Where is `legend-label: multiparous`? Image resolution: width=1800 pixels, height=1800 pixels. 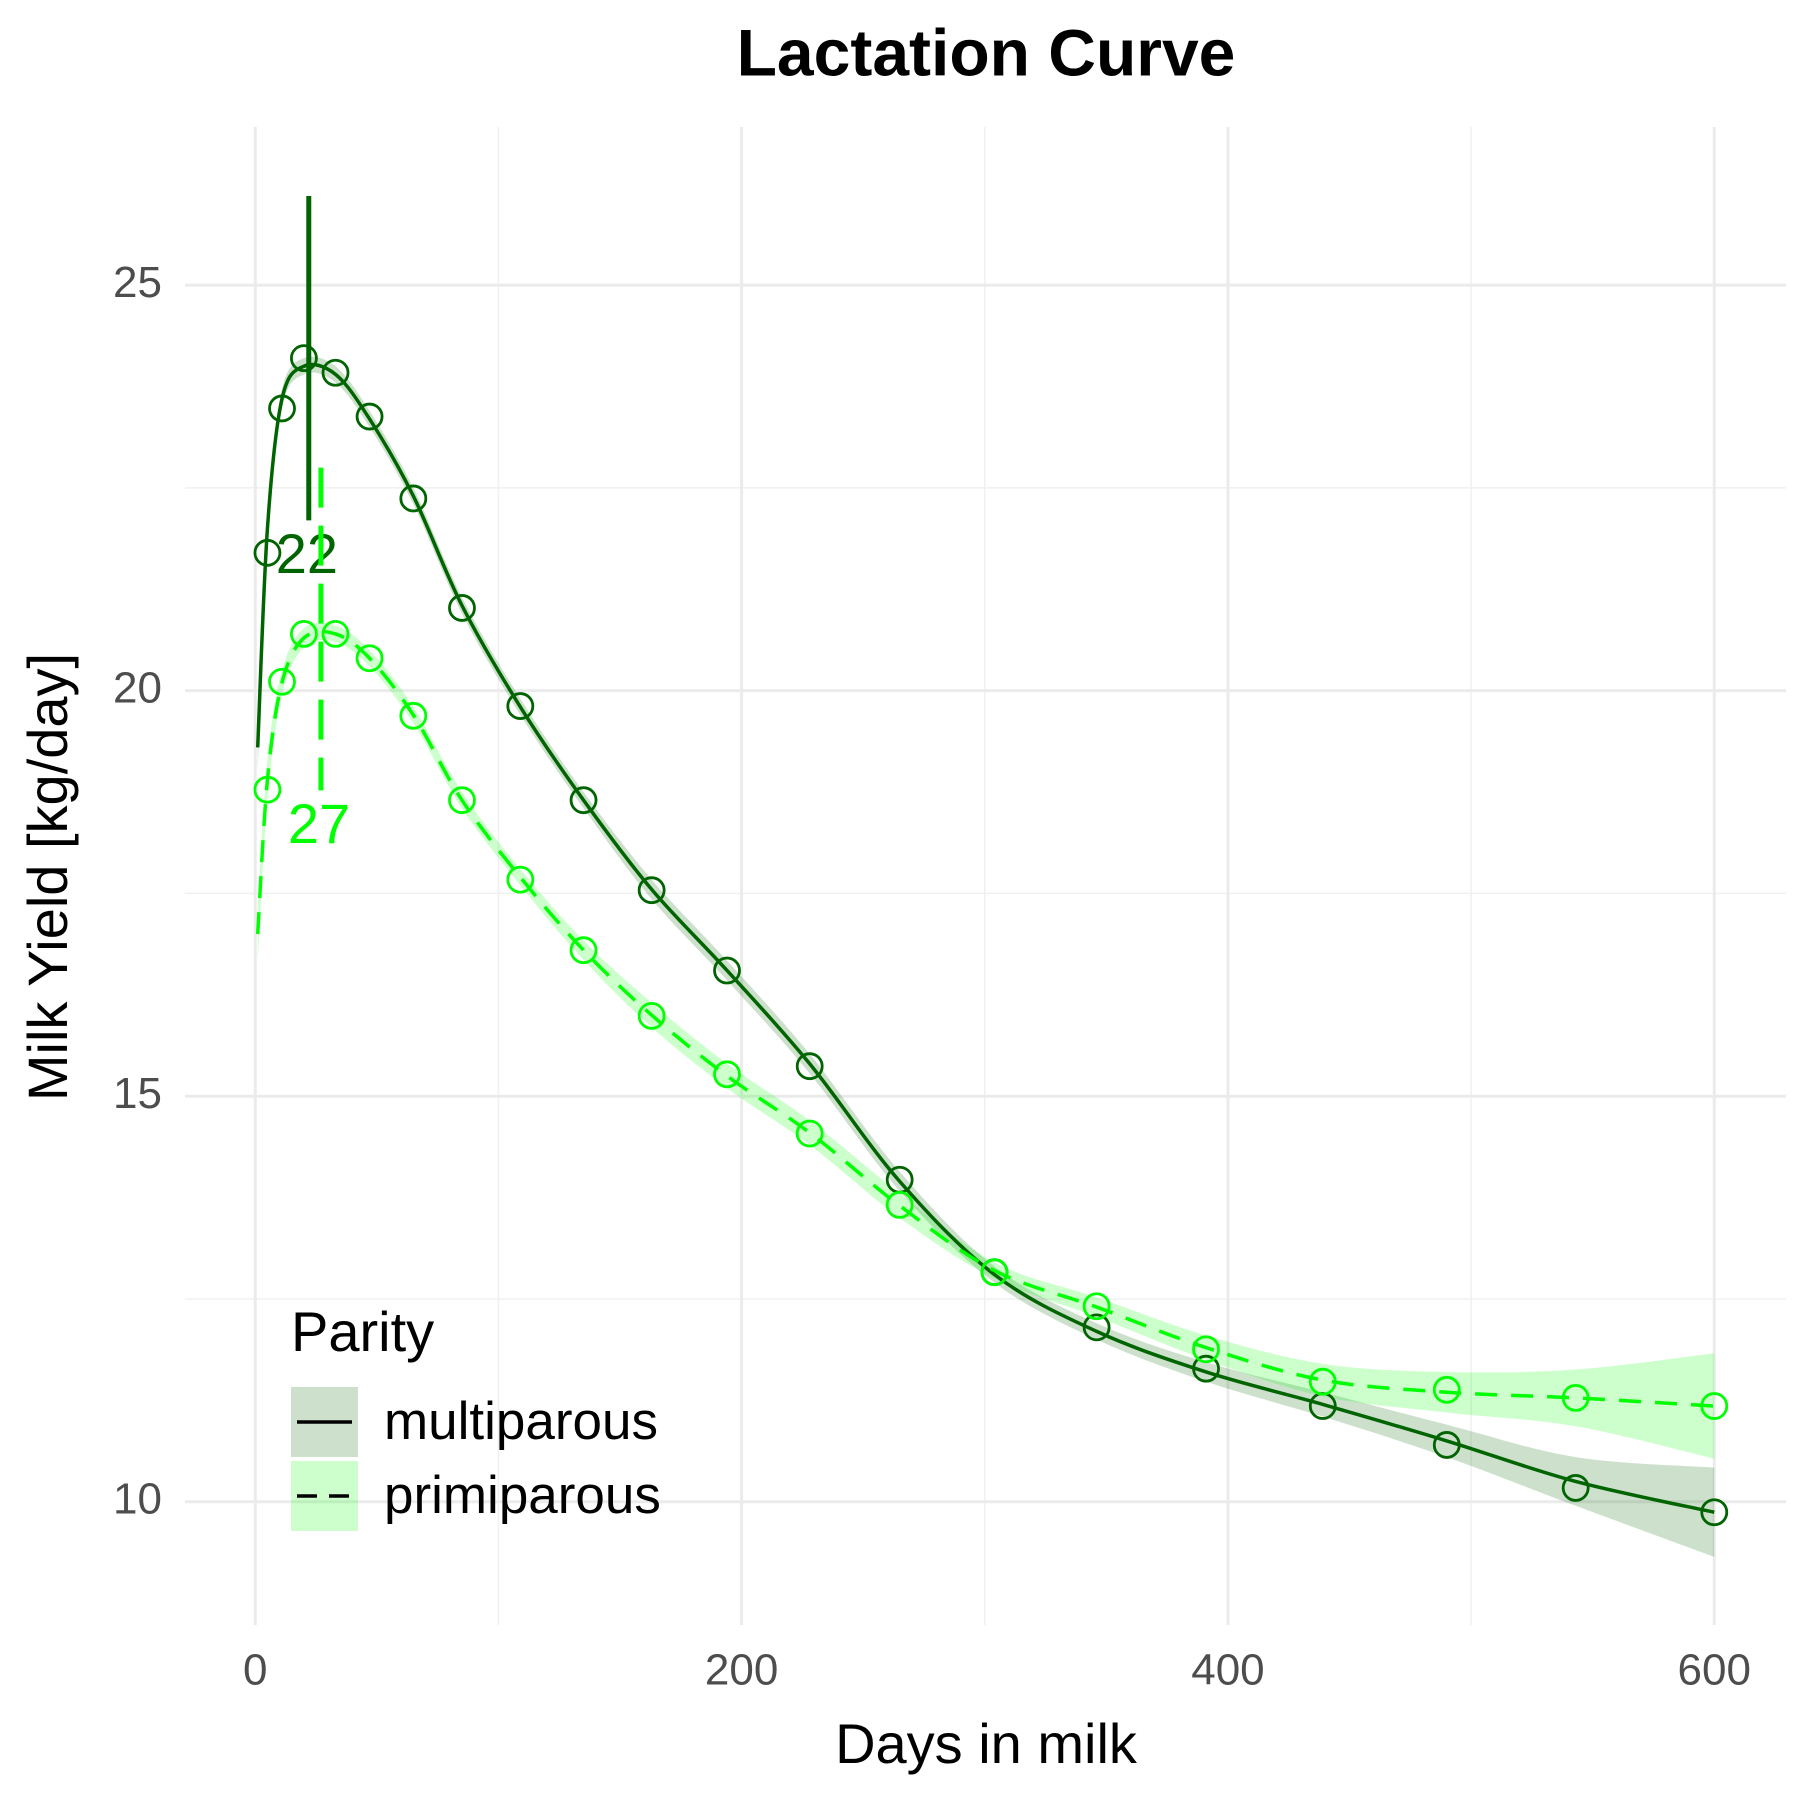 legend-label: multiparous is located at coordinates (521, 1421).